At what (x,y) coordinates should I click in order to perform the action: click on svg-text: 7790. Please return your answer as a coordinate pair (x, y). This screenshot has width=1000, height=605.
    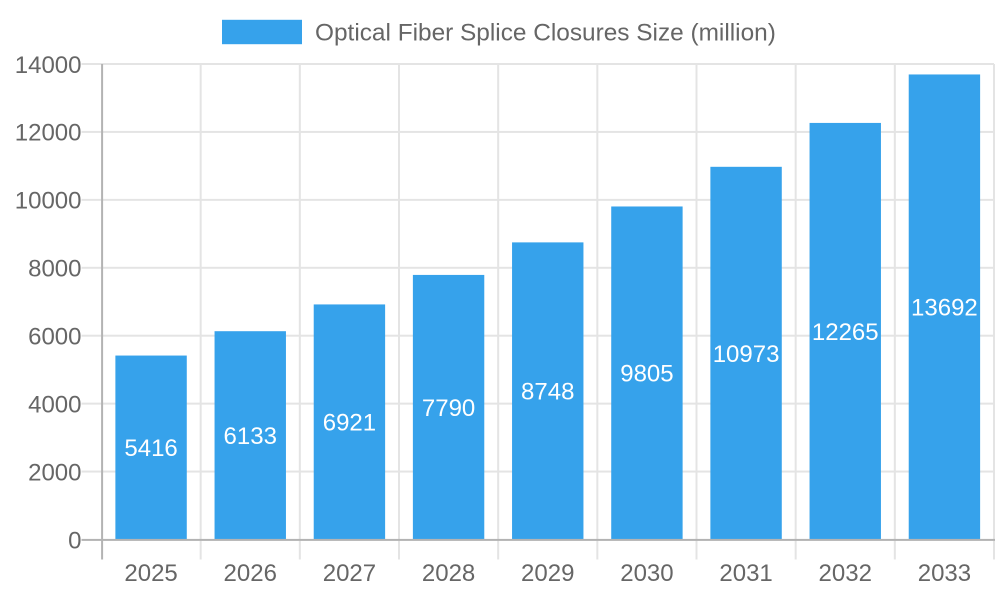
    Looking at the image, I should click on (448, 408).